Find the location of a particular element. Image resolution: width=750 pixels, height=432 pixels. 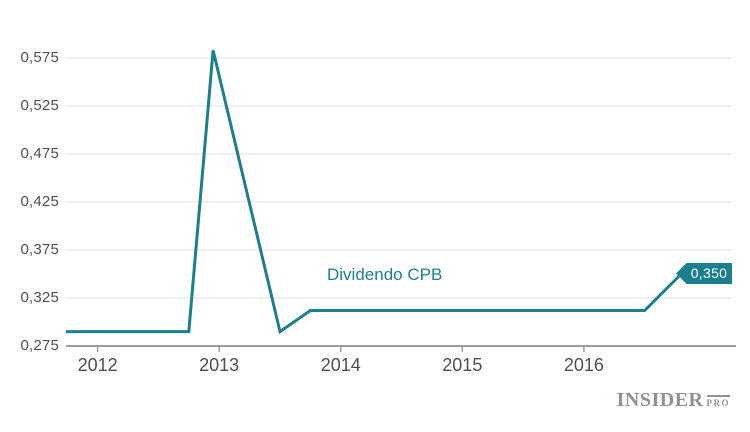

x-axis-label: 2015 is located at coordinates (462, 365).